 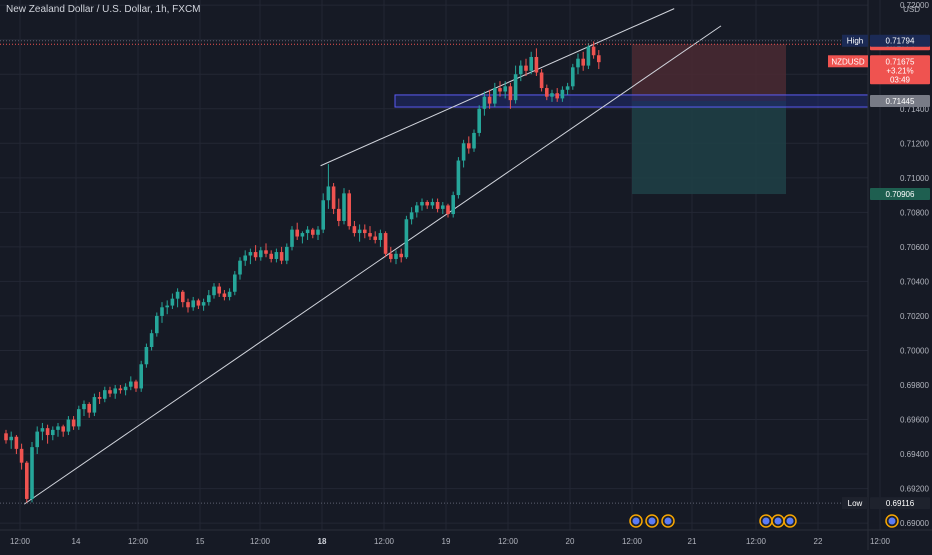 What do you see at coordinates (914, 316) in the screenshot?
I see `y-tick-label: 0.70200` at bounding box center [914, 316].